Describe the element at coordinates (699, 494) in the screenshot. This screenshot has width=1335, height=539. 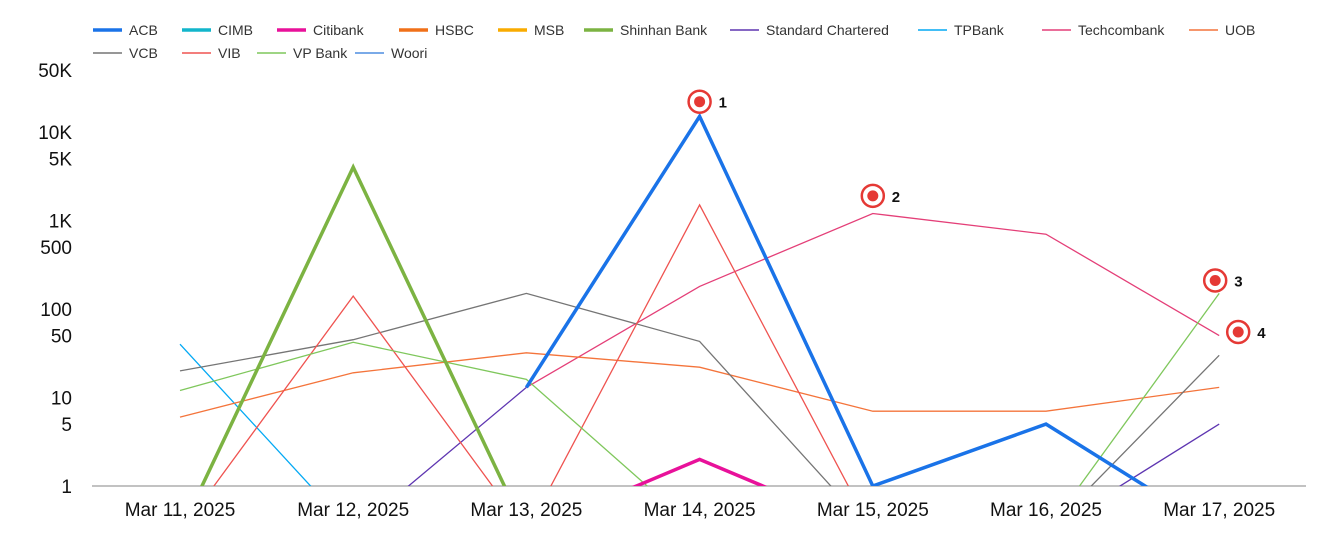
I see `series-line-citibank` at that location.